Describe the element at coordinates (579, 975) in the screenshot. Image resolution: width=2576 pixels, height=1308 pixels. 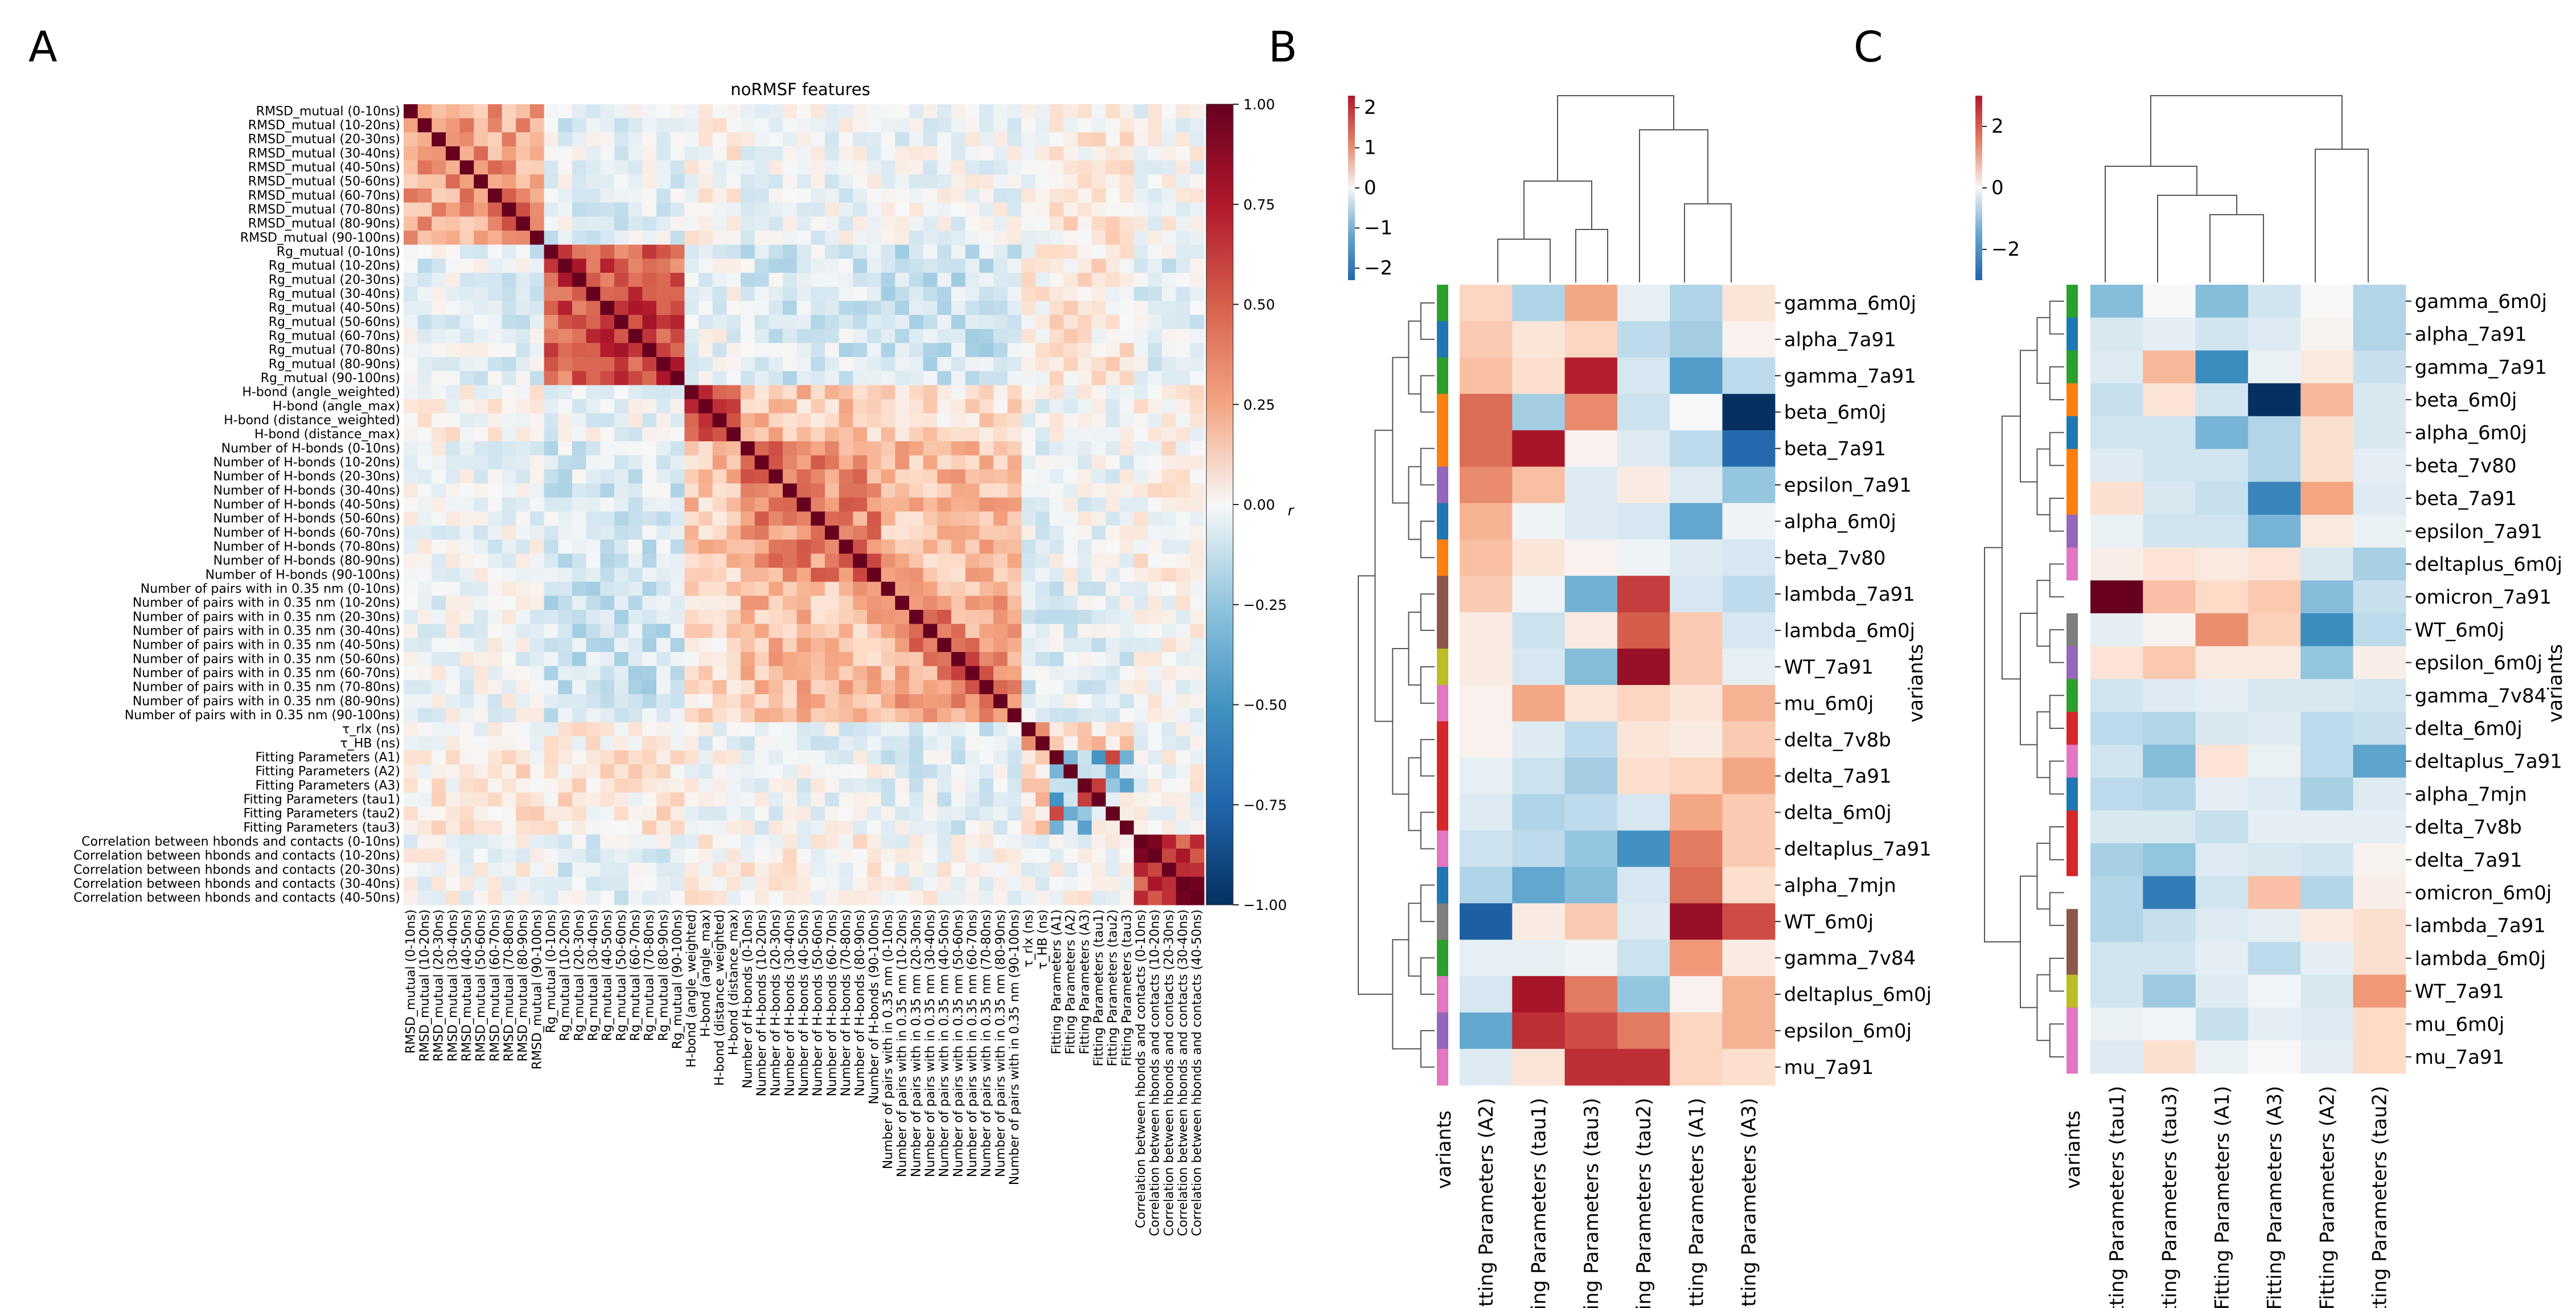
I see `panel-a-column-label: Rg_mutual (20-30ns)` at that location.